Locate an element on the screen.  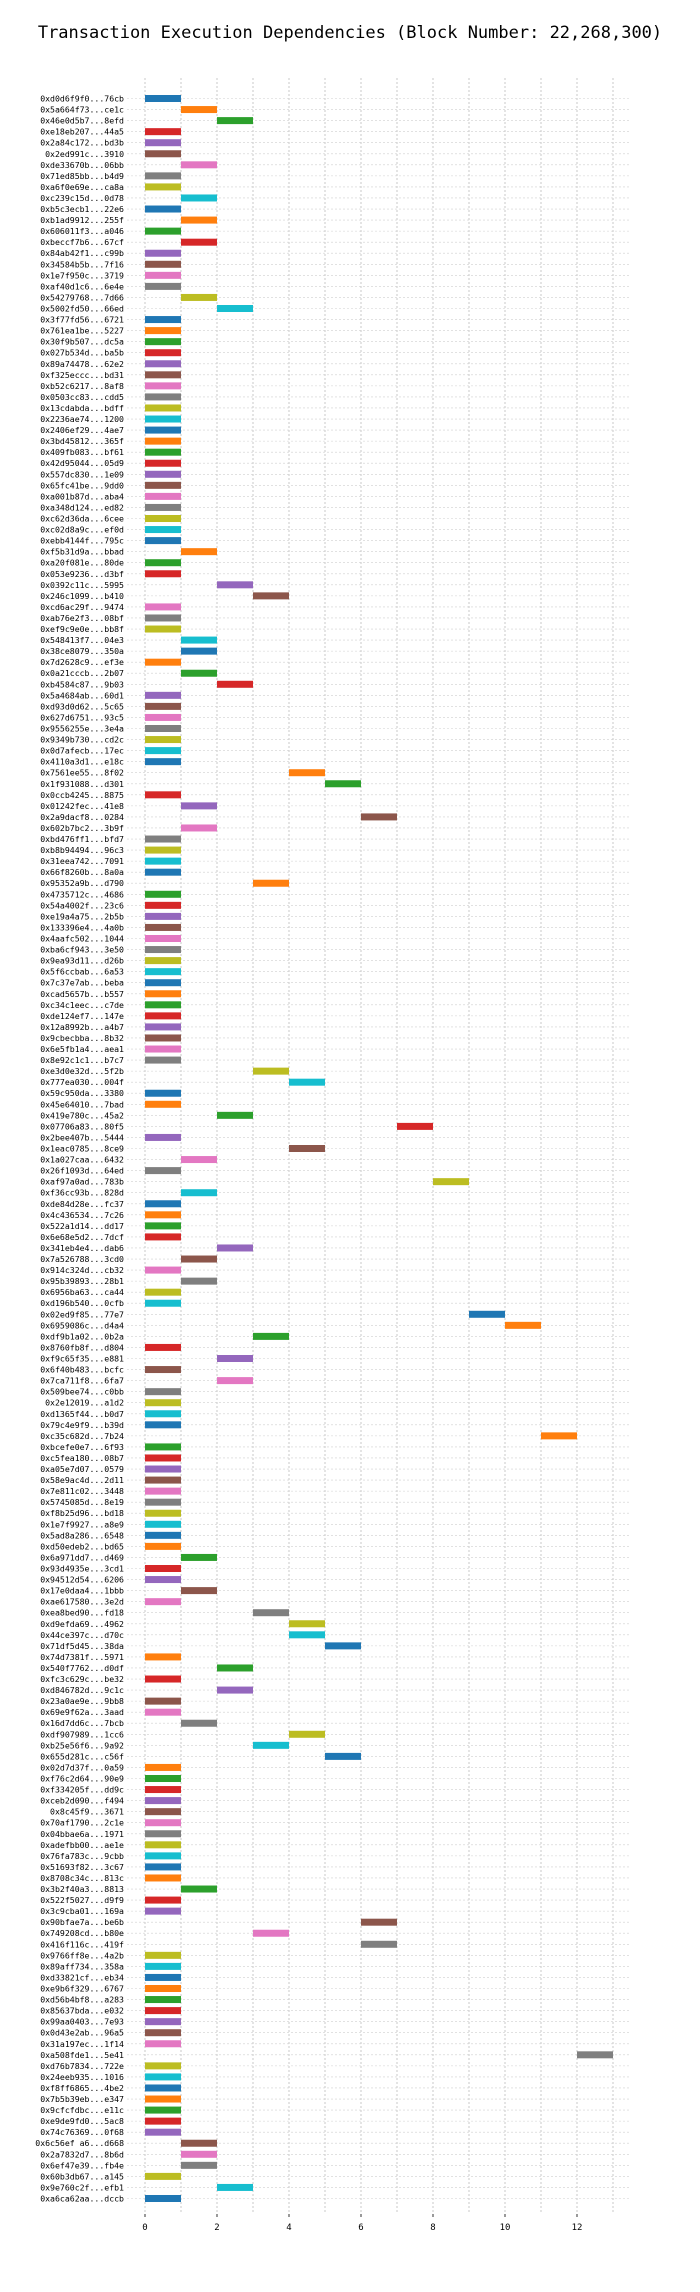
transaction-label: 0xe9de9fd0...5ac8 is located at coordinates (82, 2121).